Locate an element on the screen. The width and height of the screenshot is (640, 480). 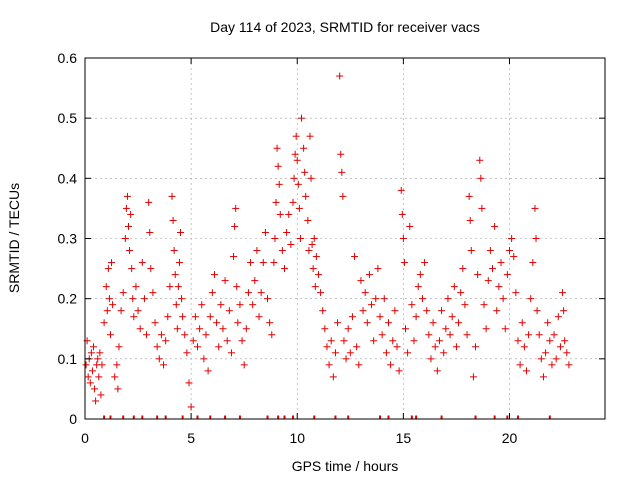
y-axis-label: SRMTID / TECUs is located at coordinates (14, 238).